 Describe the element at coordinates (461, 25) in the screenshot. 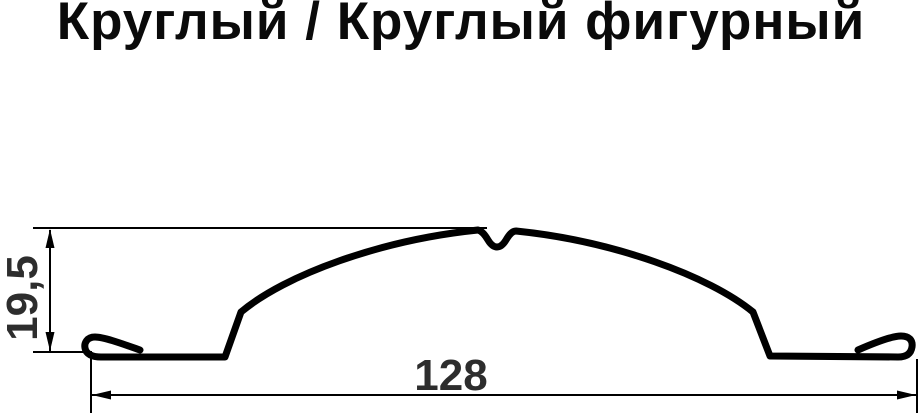

I see `page-title: Круглый / Круглый фигурный` at that location.